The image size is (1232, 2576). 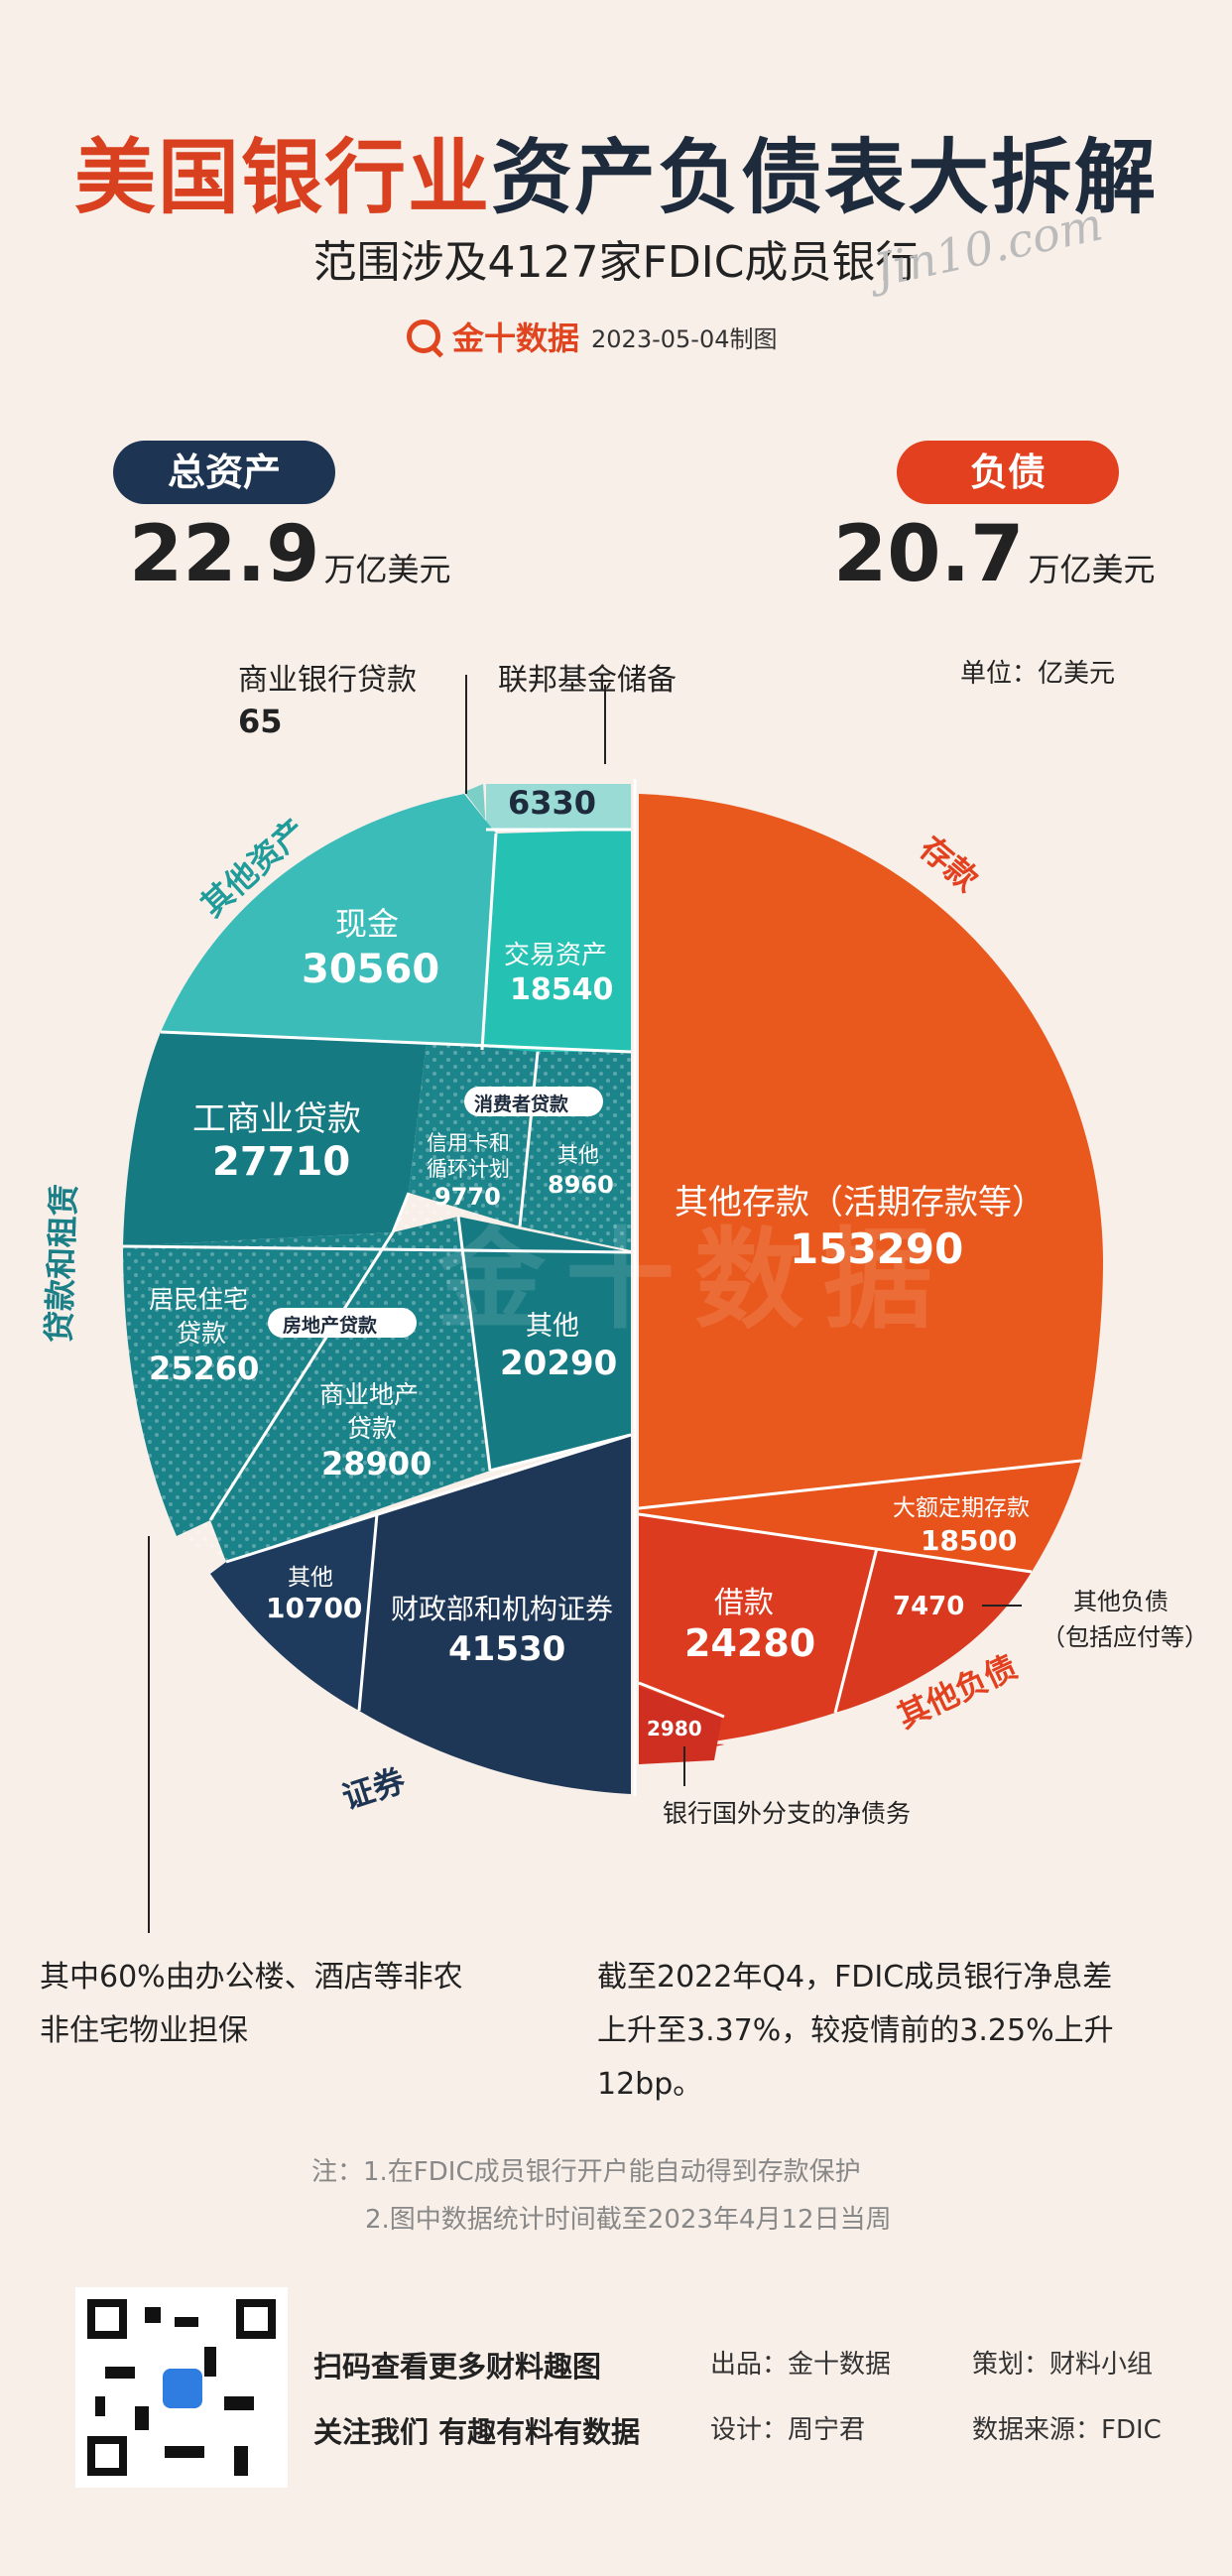 What do you see at coordinates (581, 1185) in the screenshot?
I see `cons-other-value: 8960` at bounding box center [581, 1185].